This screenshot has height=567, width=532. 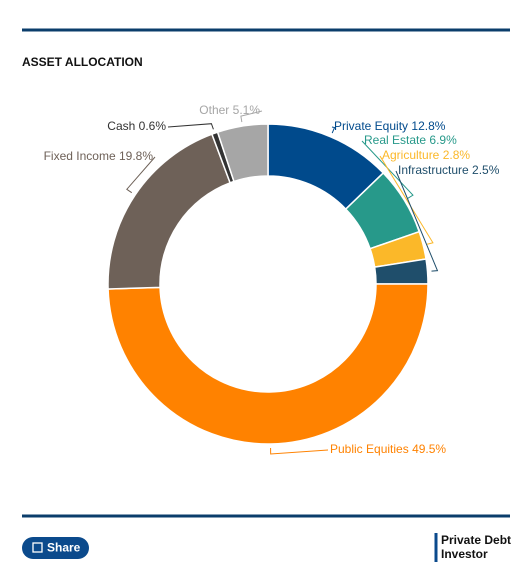 I want to click on label-value: 0.6%, so click(x=153, y=126).